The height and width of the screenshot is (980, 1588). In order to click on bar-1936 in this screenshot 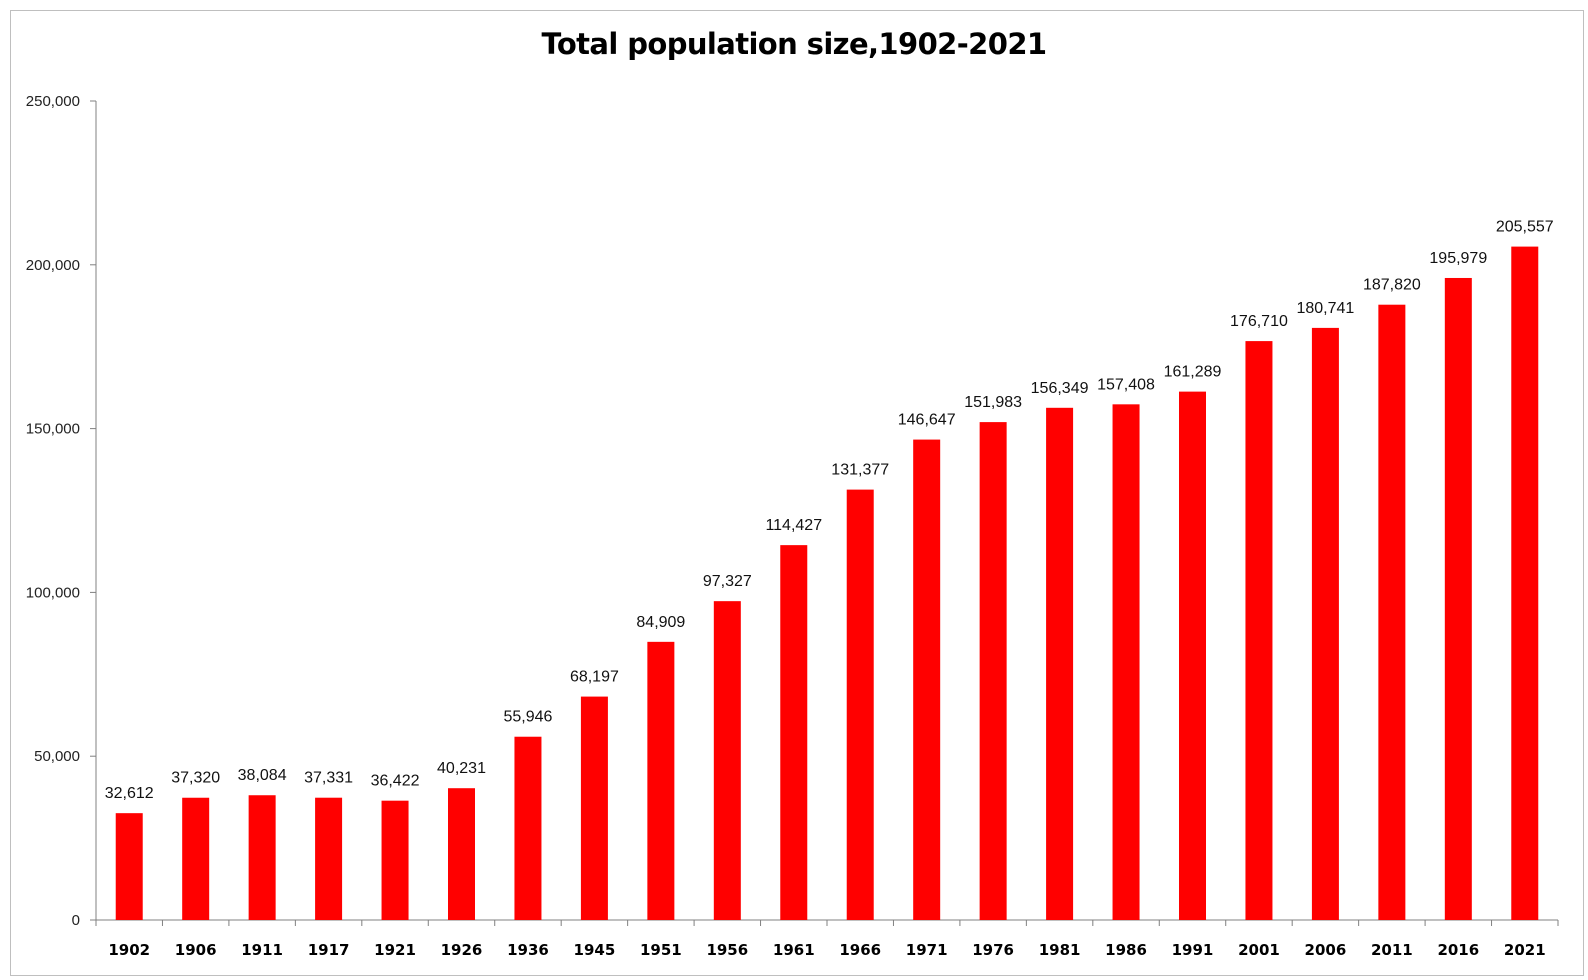, I will do `click(528, 828)`.